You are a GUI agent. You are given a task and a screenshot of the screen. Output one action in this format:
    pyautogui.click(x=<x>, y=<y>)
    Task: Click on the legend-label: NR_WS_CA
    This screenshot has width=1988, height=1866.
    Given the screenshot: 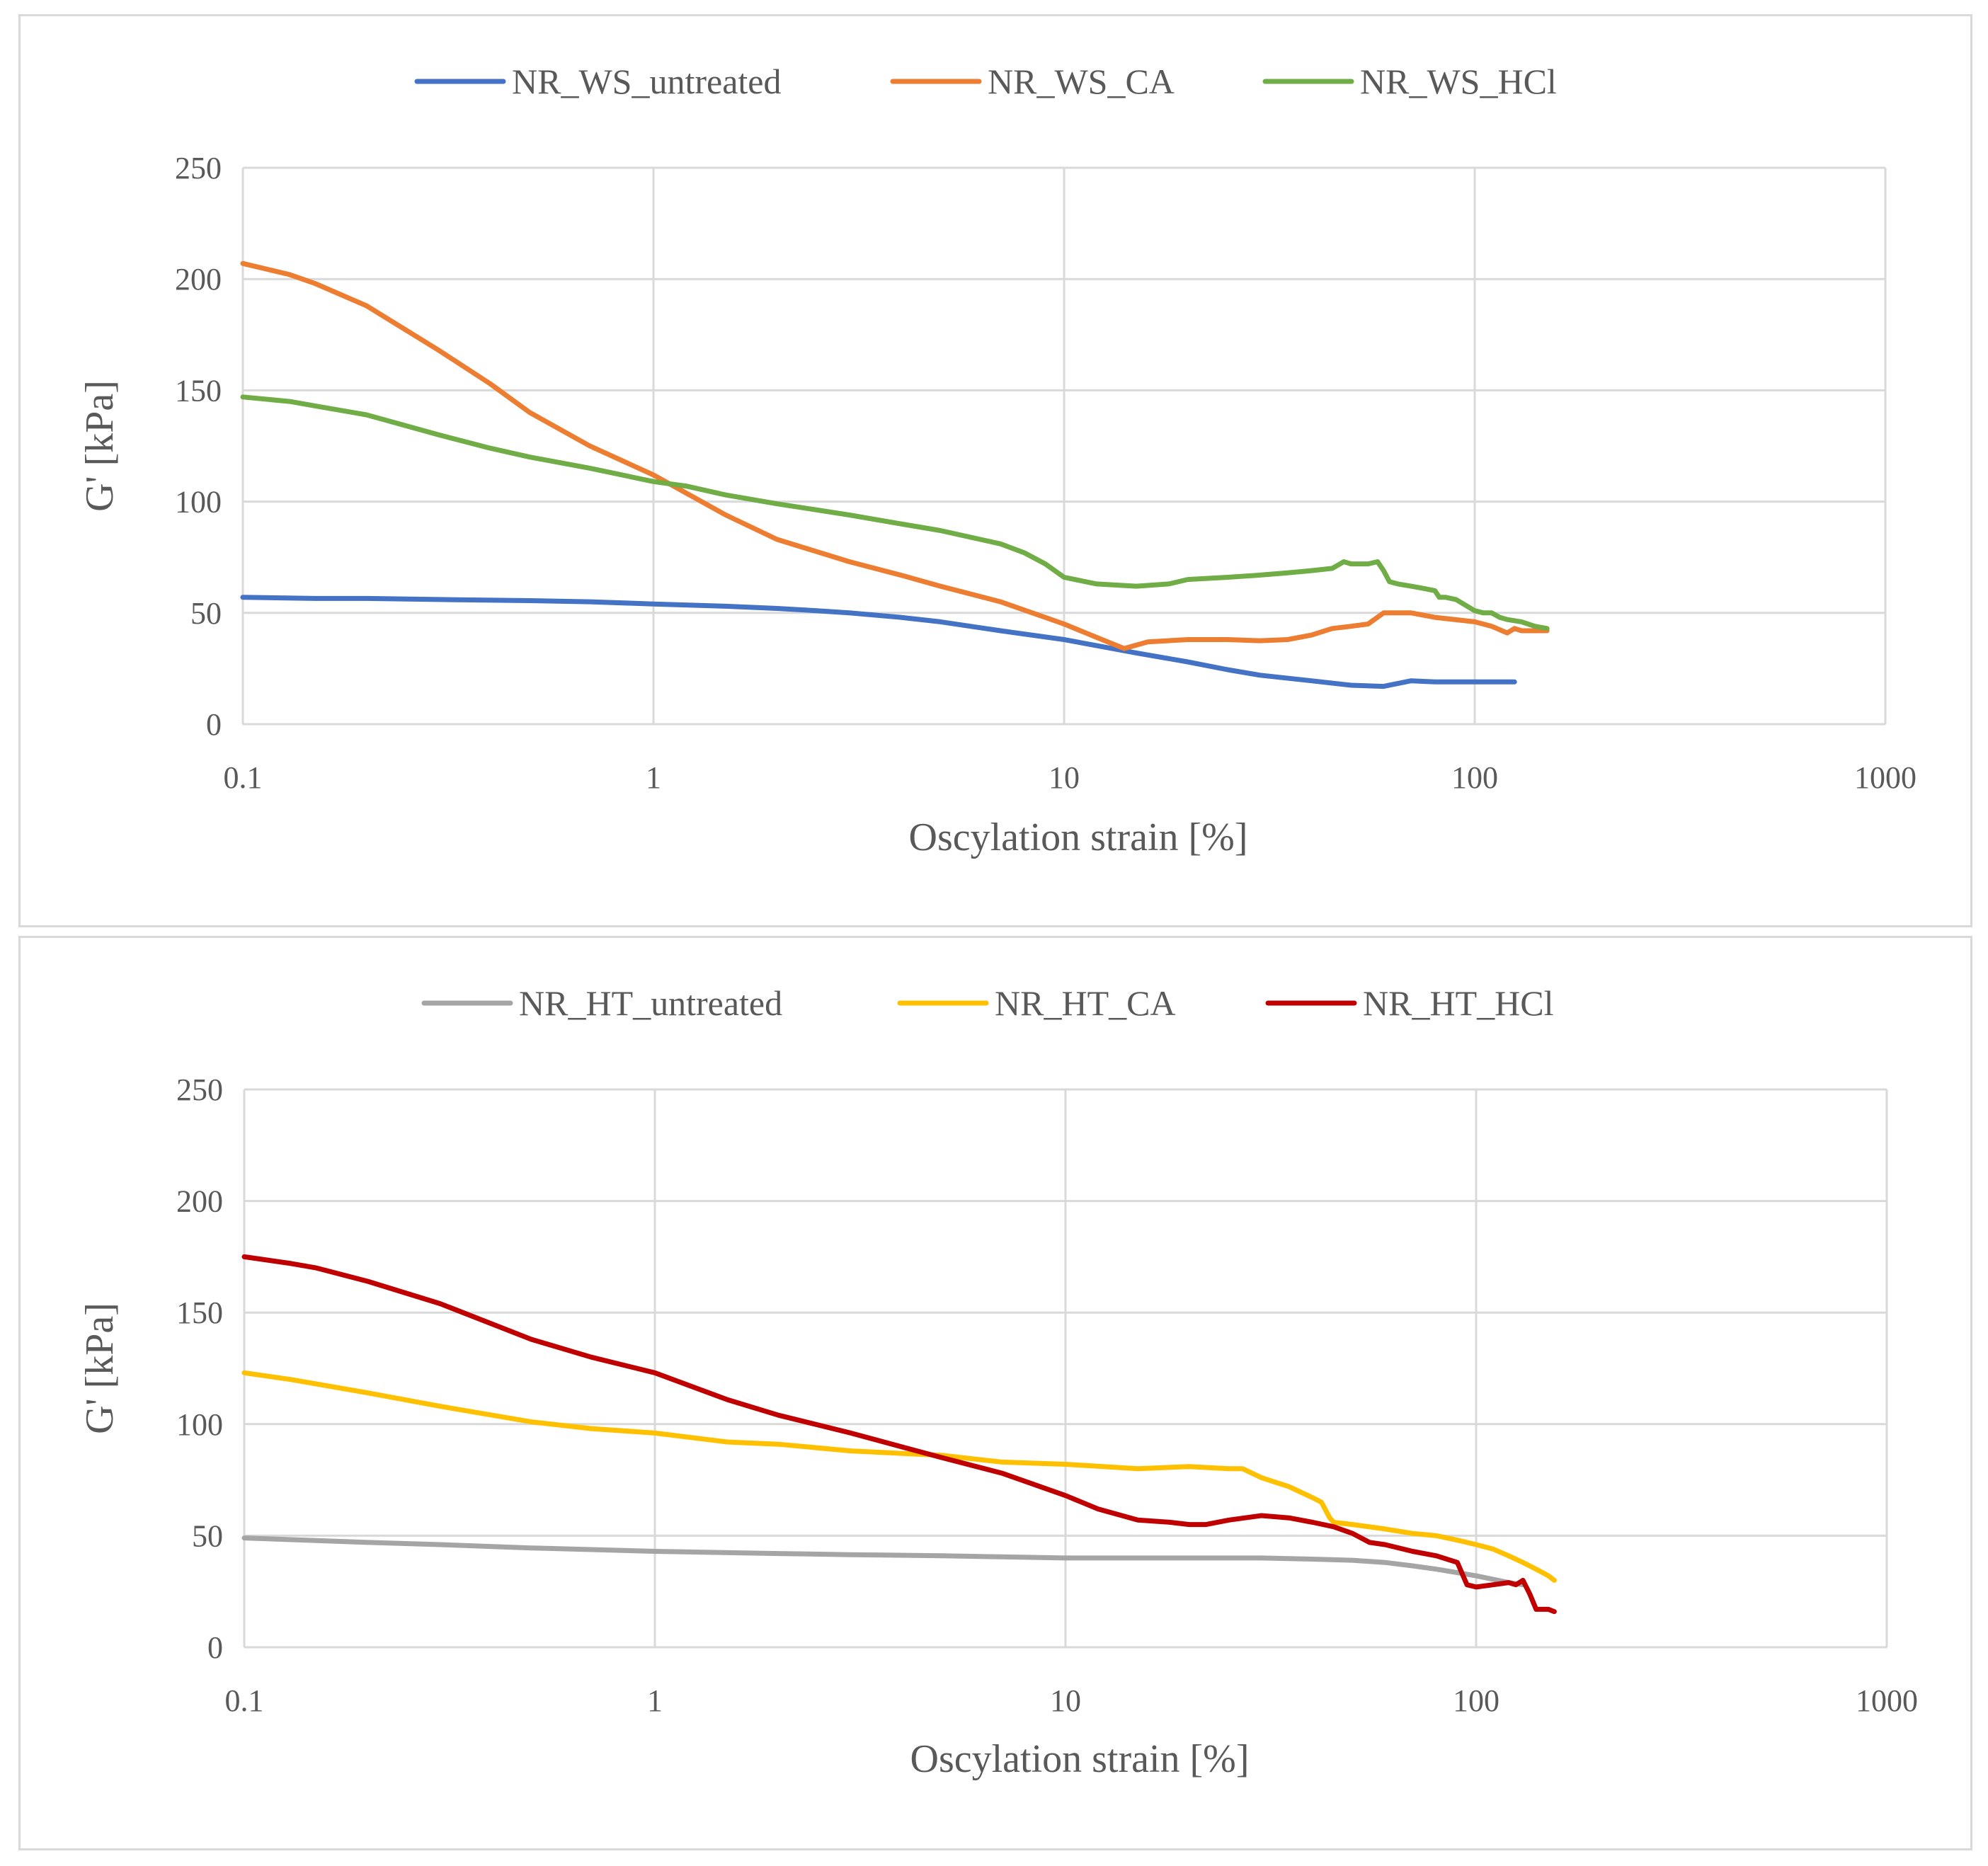 What is the action you would take?
    pyautogui.click(x=1081, y=81)
    